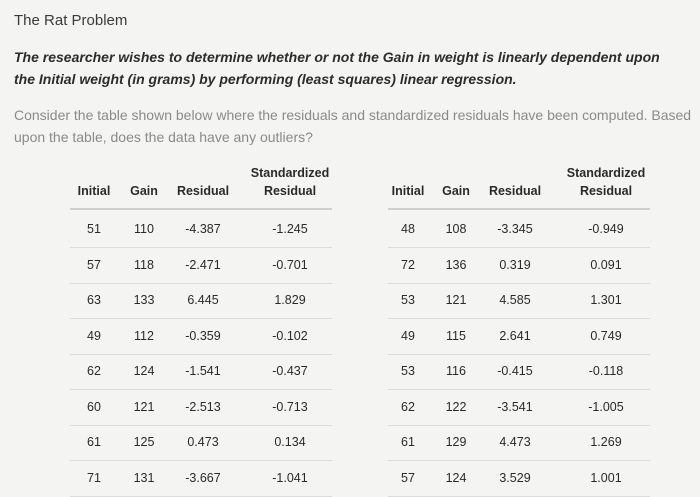  What do you see at coordinates (606, 477) in the screenshot?
I see `cell-std: 1.001` at bounding box center [606, 477].